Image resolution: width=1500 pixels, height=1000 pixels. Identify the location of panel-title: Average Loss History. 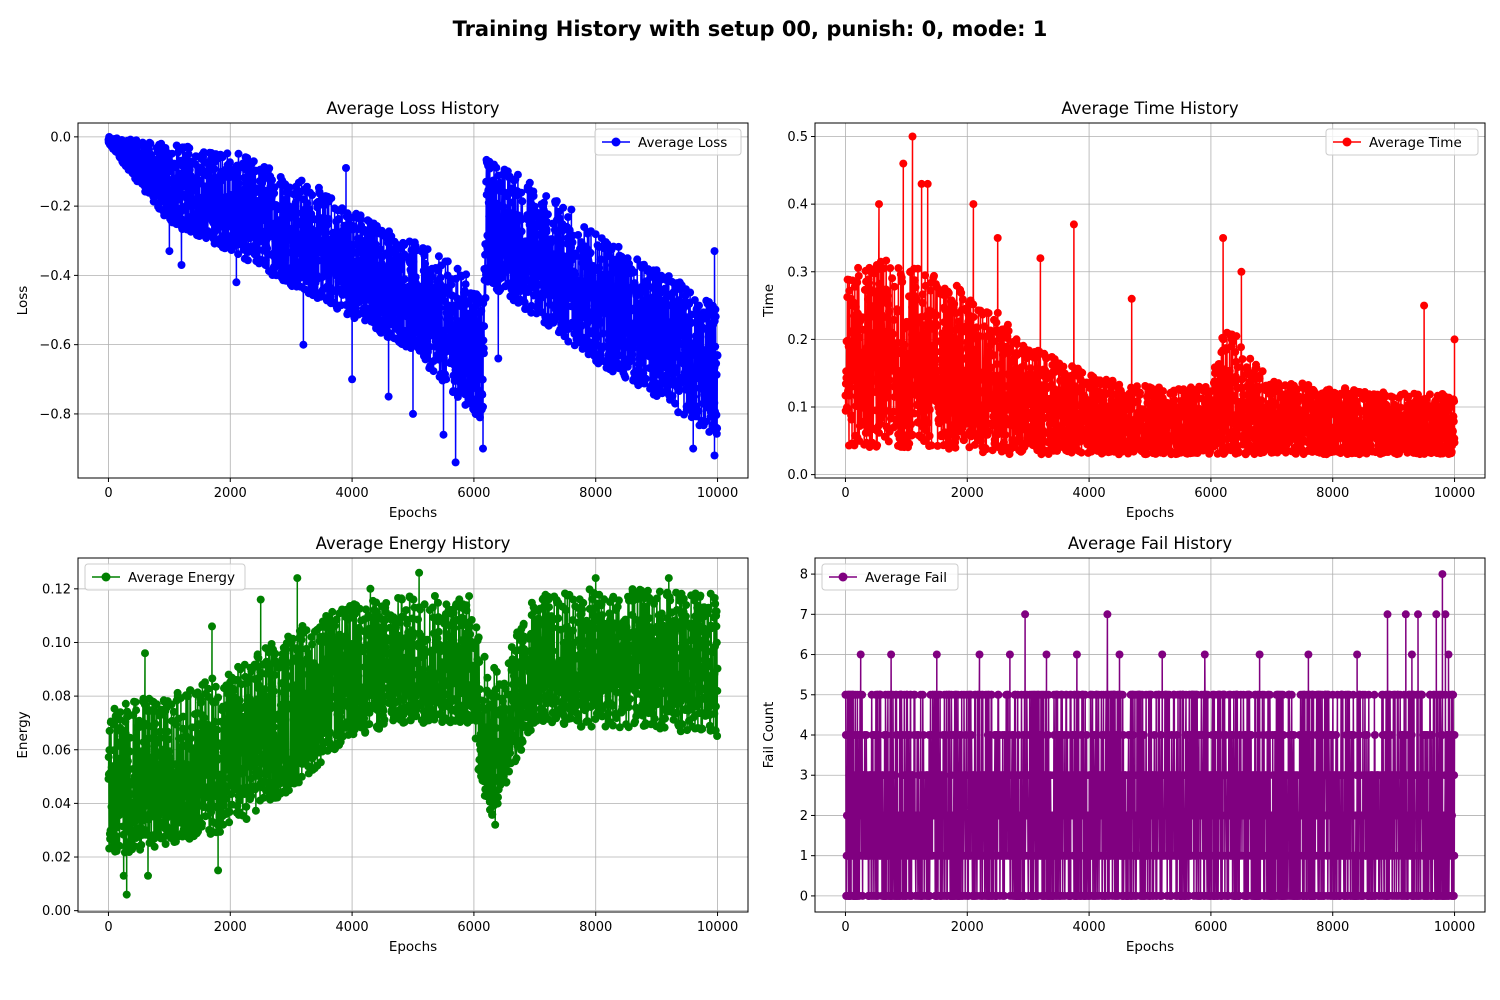
(412, 108).